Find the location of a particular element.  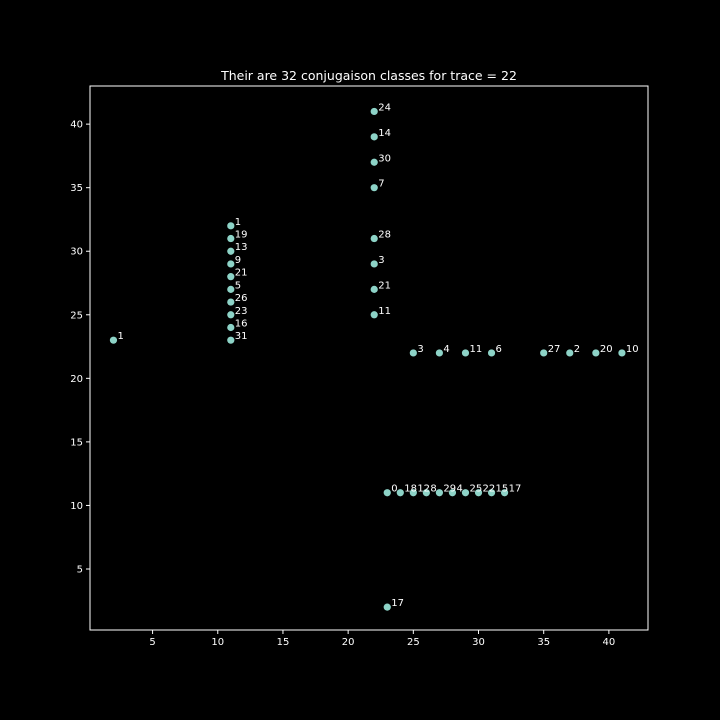

x-axis: 5 10 15 20 25 30 35 40 is located at coordinates (382, 639).